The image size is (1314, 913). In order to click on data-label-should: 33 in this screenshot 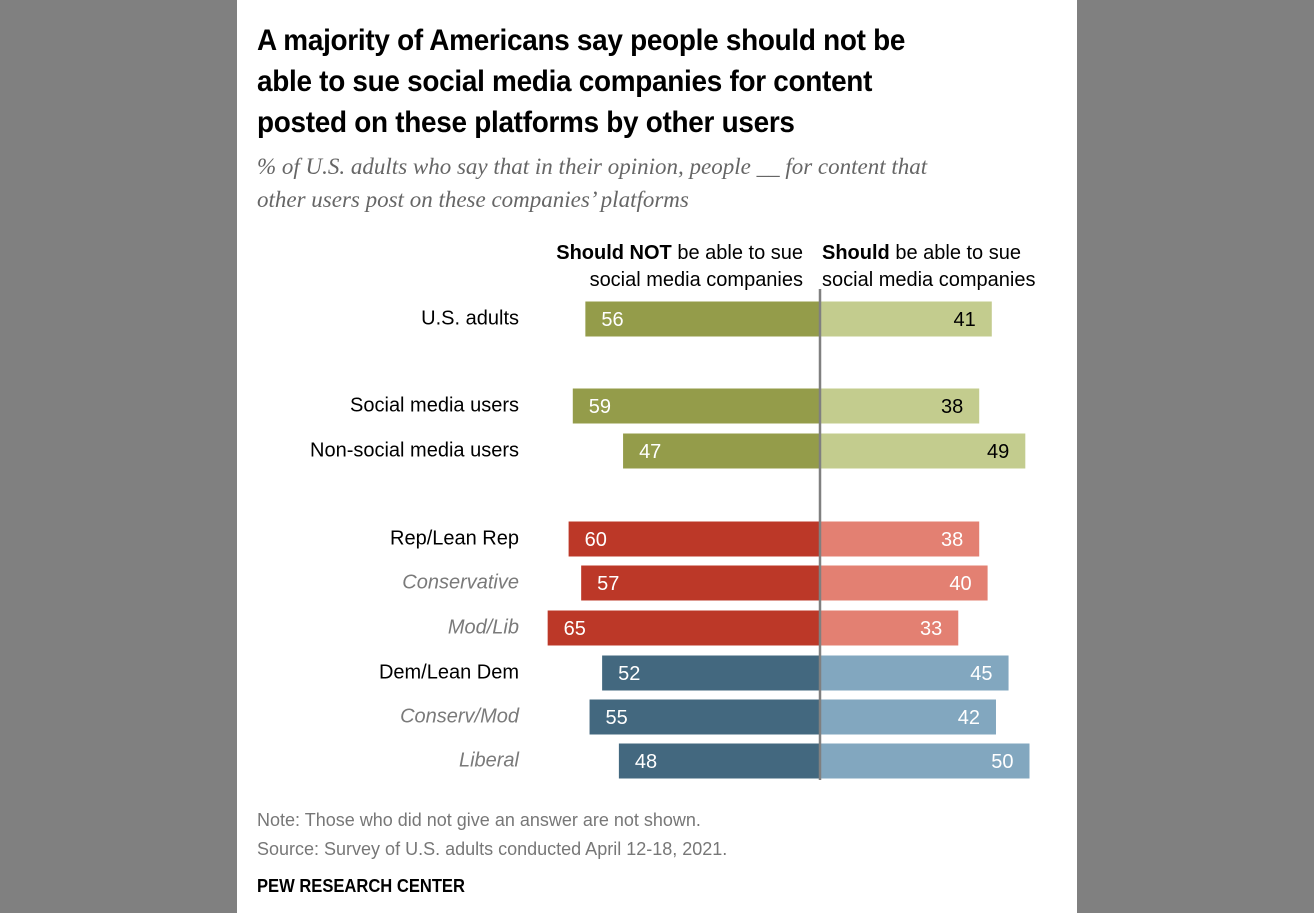, I will do `click(931, 629)`.